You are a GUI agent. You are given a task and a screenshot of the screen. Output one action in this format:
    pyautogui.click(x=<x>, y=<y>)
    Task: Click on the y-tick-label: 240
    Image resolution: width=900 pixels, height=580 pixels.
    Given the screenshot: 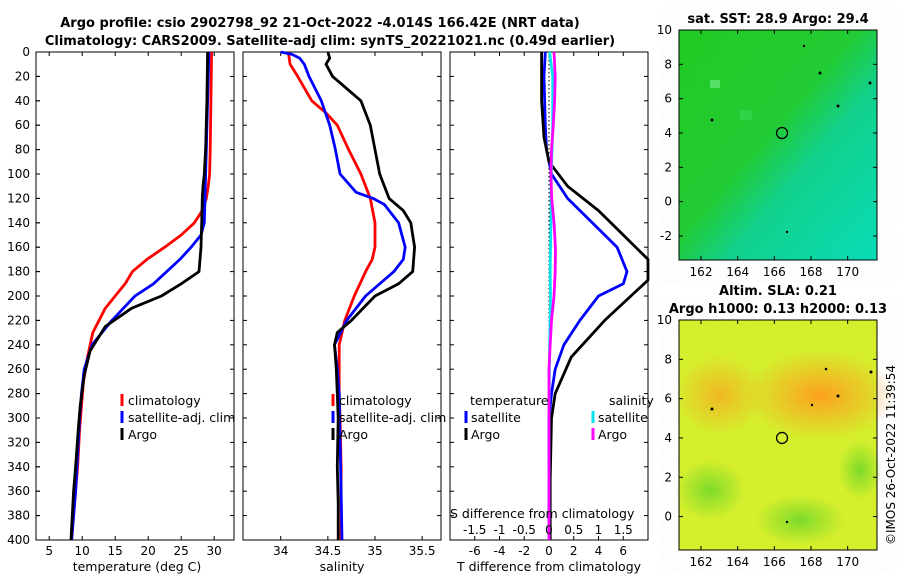 What is the action you would take?
    pyautogui.click(x=18, y=345)
    